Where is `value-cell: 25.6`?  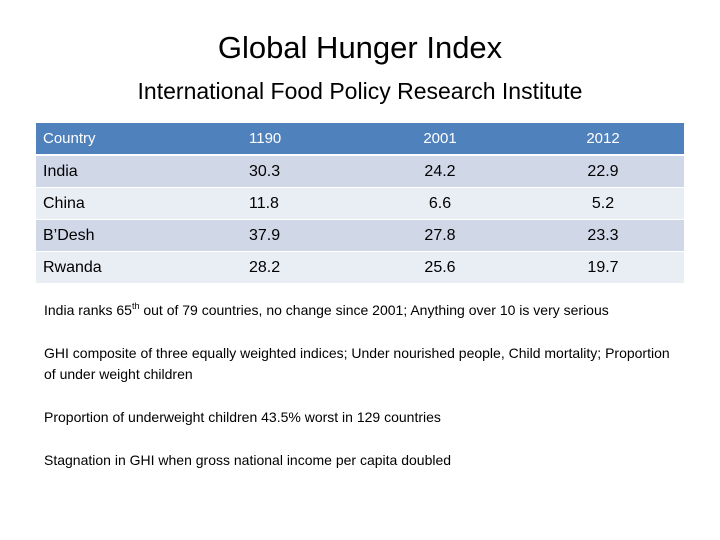 value-cell: 25.6 is located at coordinates (440, 267).